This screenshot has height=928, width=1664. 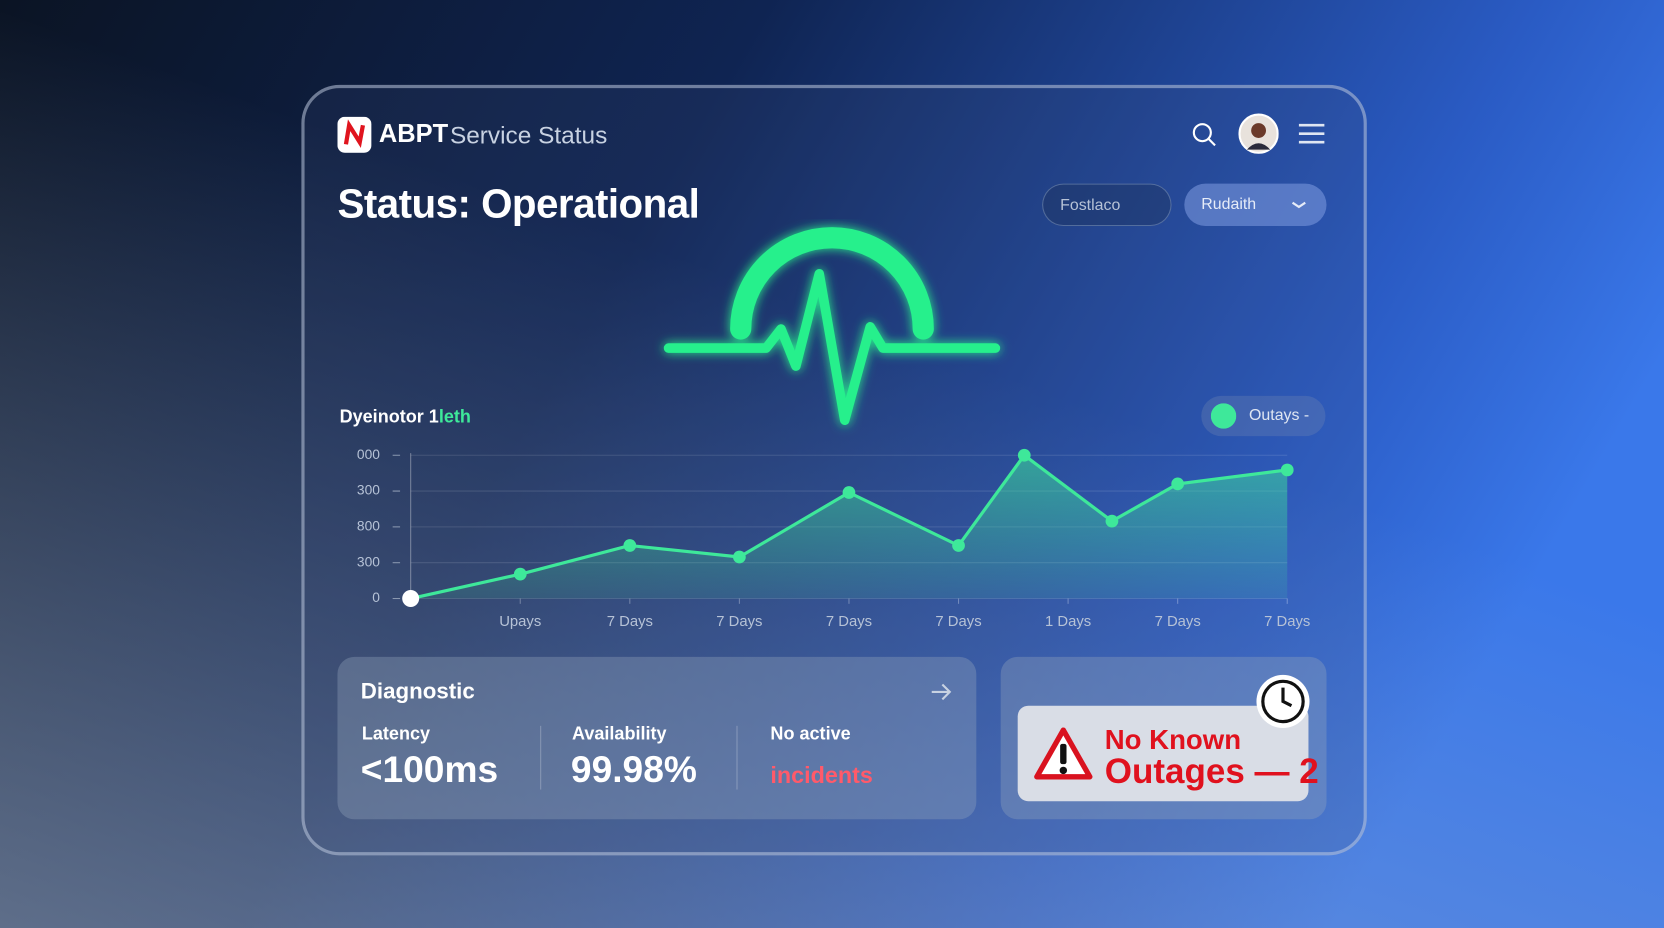 What do you see at coordinates (396, 733) in the screenshot?
I see `metric-label: Latency` at bounding box center [396, 733].